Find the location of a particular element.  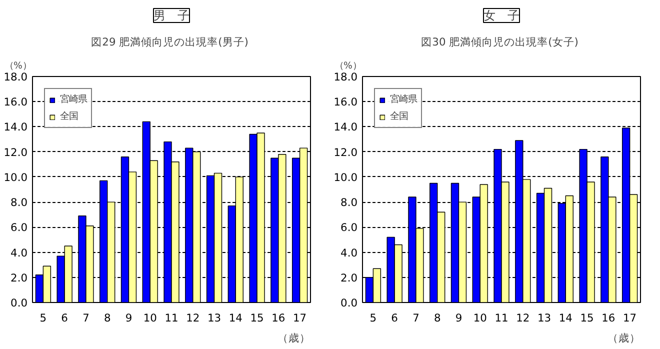

chart-subtitle: 男 子 is located at coordinates (172, 15).